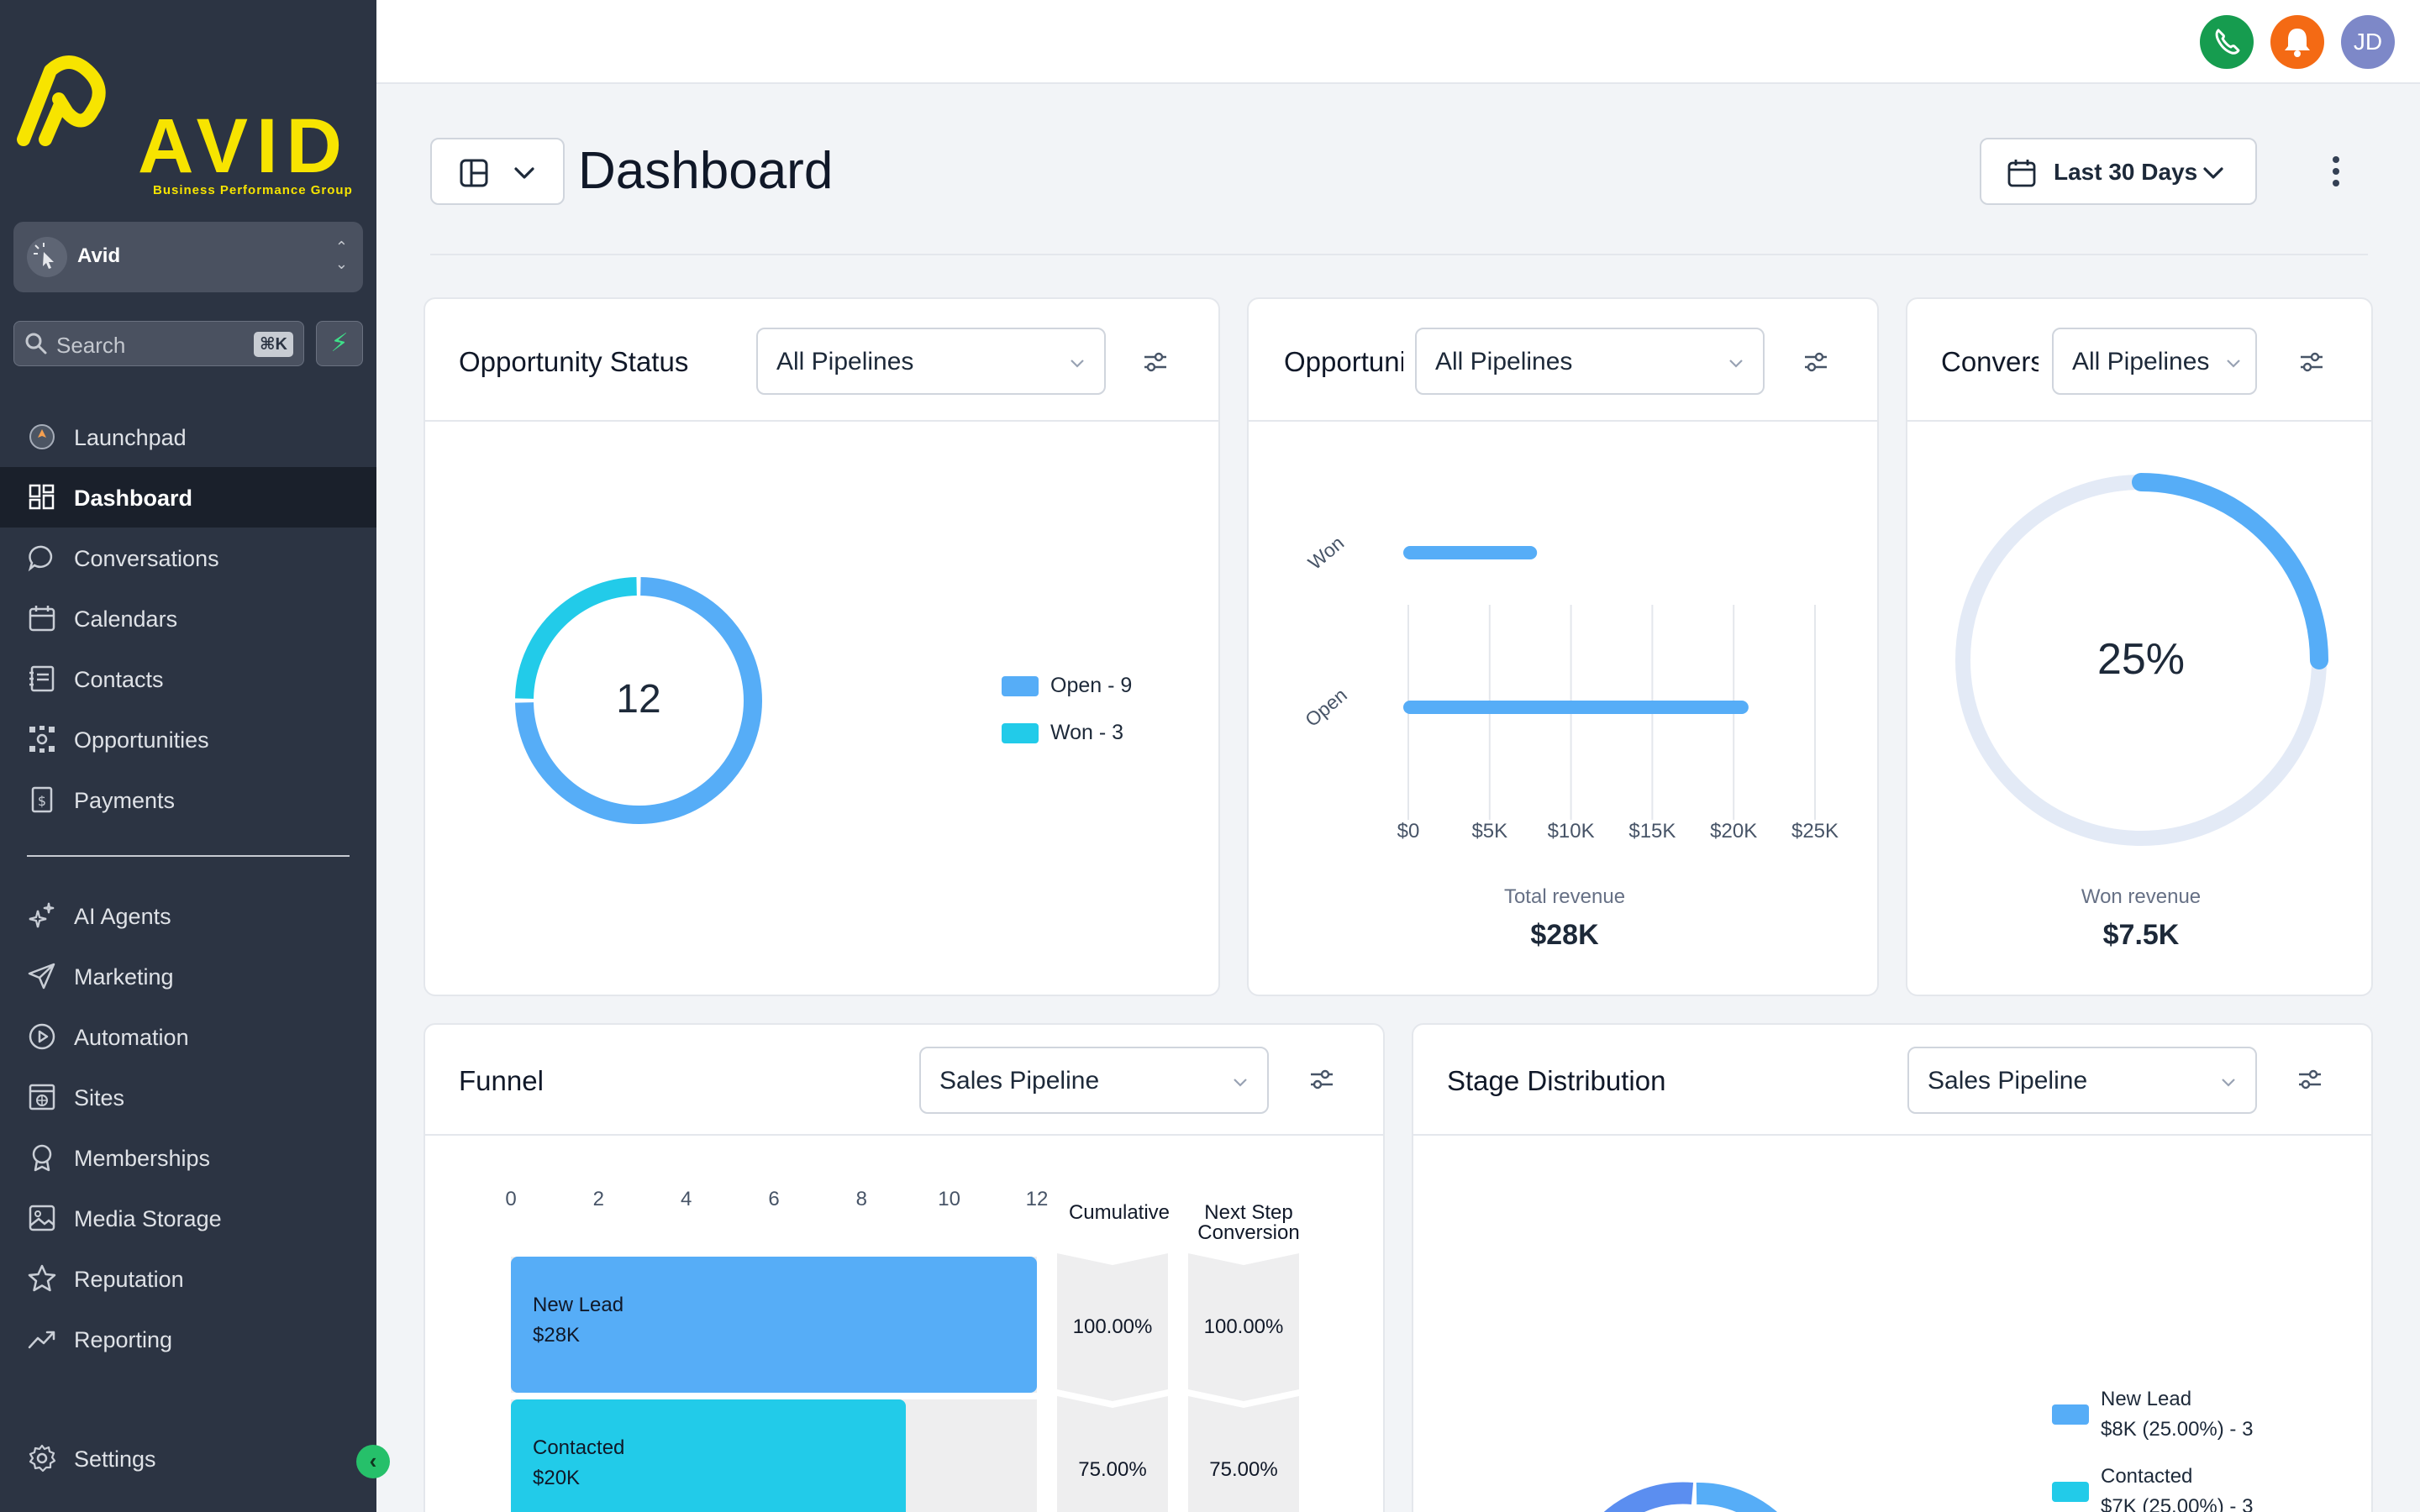 The image size is (2420, 1512). I want to click on top-bar, so click(1398, 42).